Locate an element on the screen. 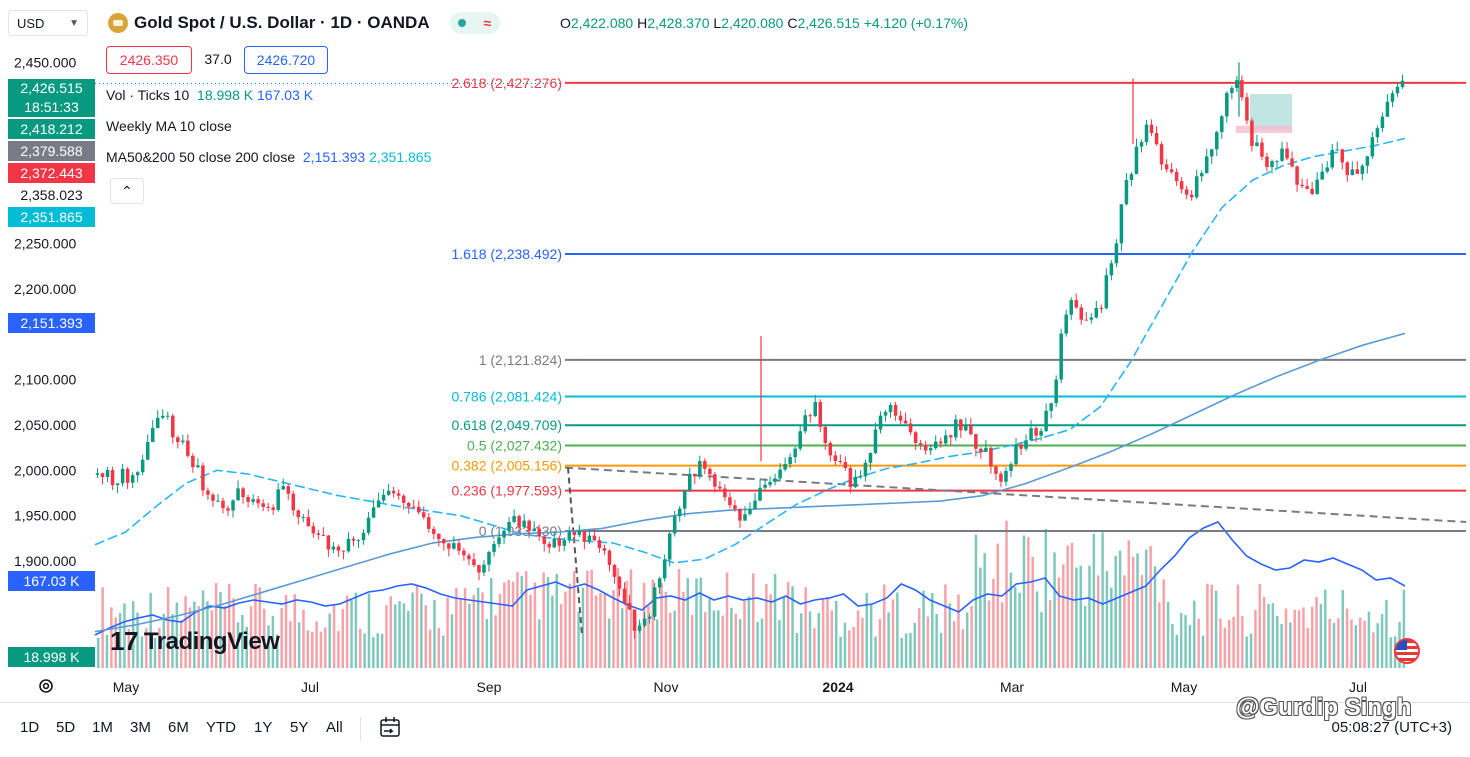 Image resolution: width=1470 pixels, height=757 pixels. date-range-icon is located at coordinates (390, 727).